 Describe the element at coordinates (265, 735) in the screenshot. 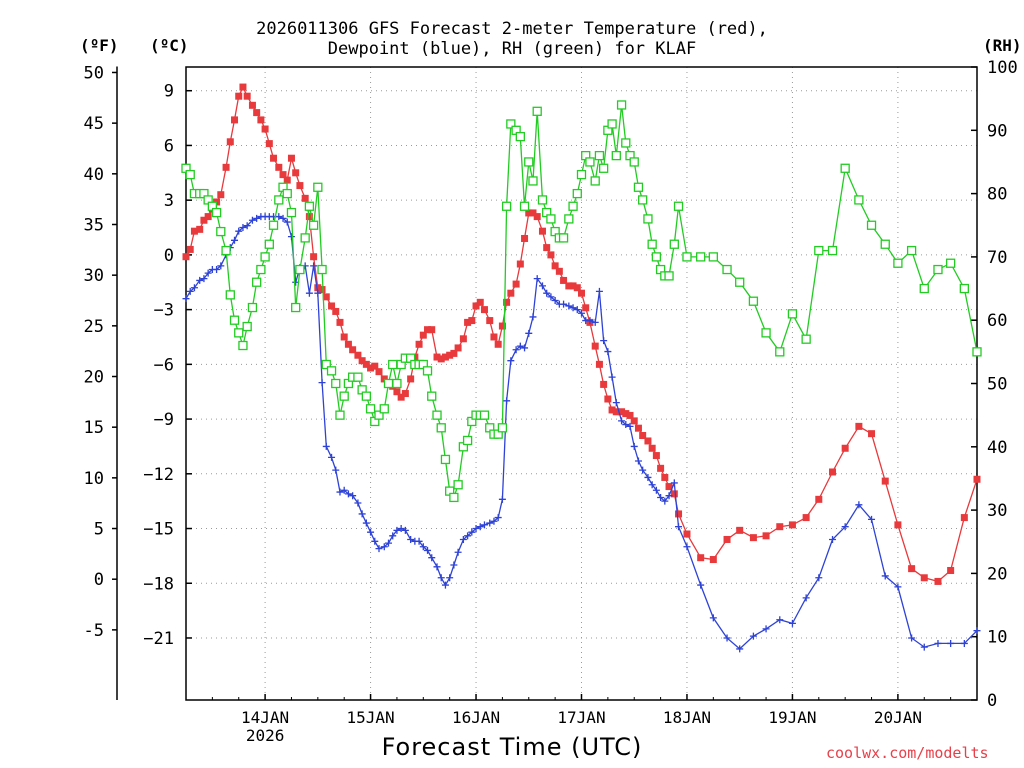

I see `x-tick-sublabel: 2026` at that location.